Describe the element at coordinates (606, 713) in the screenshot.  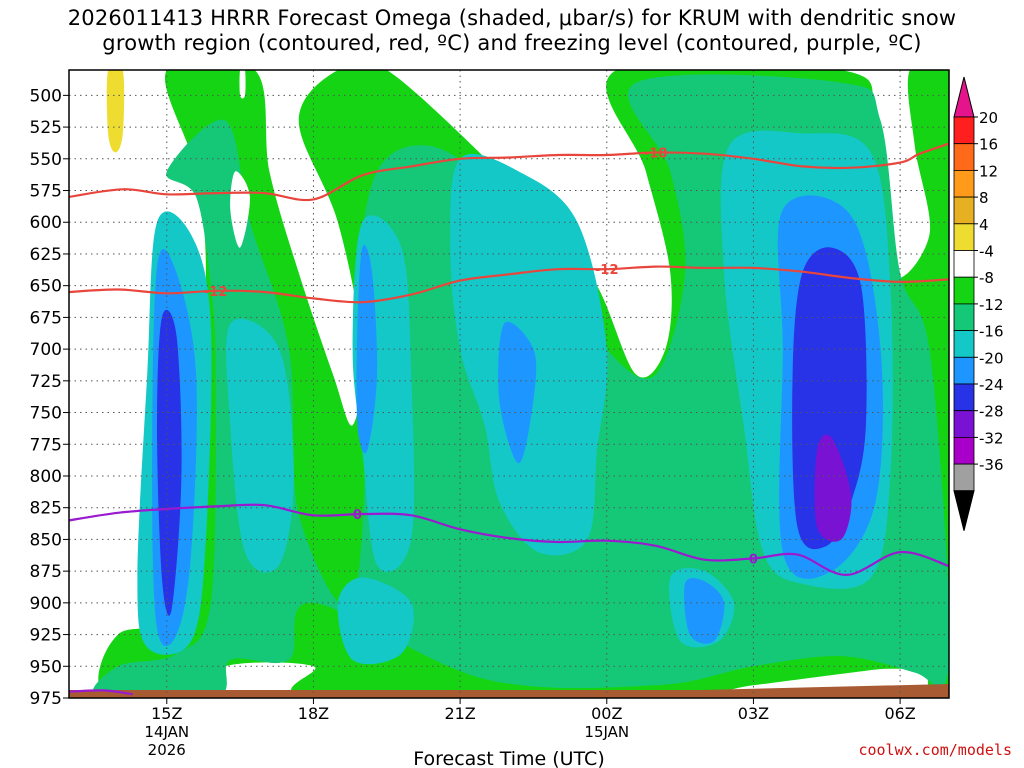
I see `x-tick-label-3: 00Z` at that location.